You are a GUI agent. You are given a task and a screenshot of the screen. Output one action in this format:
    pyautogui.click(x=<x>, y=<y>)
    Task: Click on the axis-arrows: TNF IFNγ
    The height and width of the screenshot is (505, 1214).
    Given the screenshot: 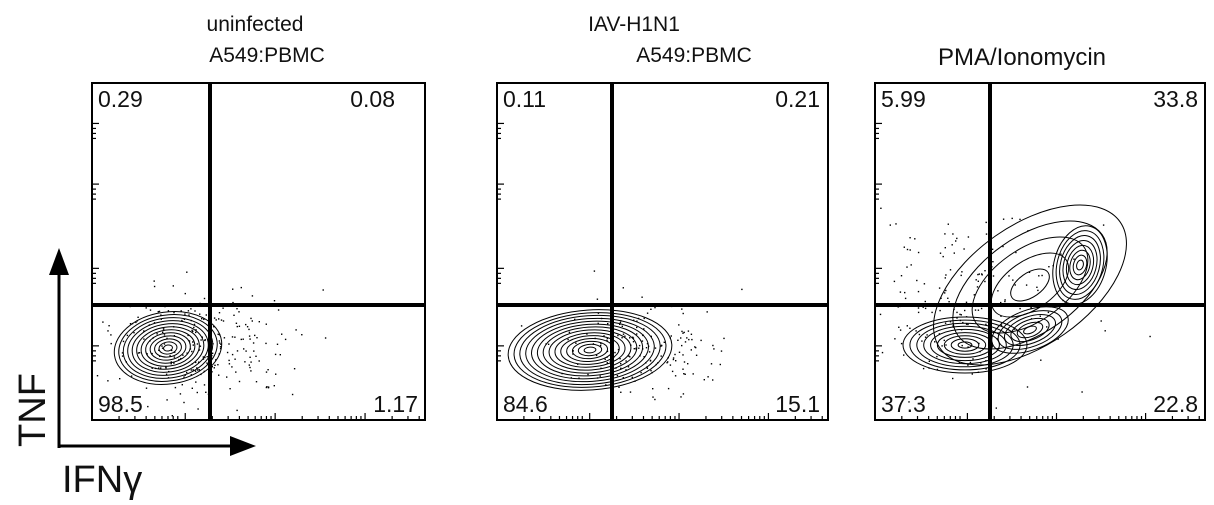 What is the action you would take?
    pyautogui.click(x=134, y=374)
    